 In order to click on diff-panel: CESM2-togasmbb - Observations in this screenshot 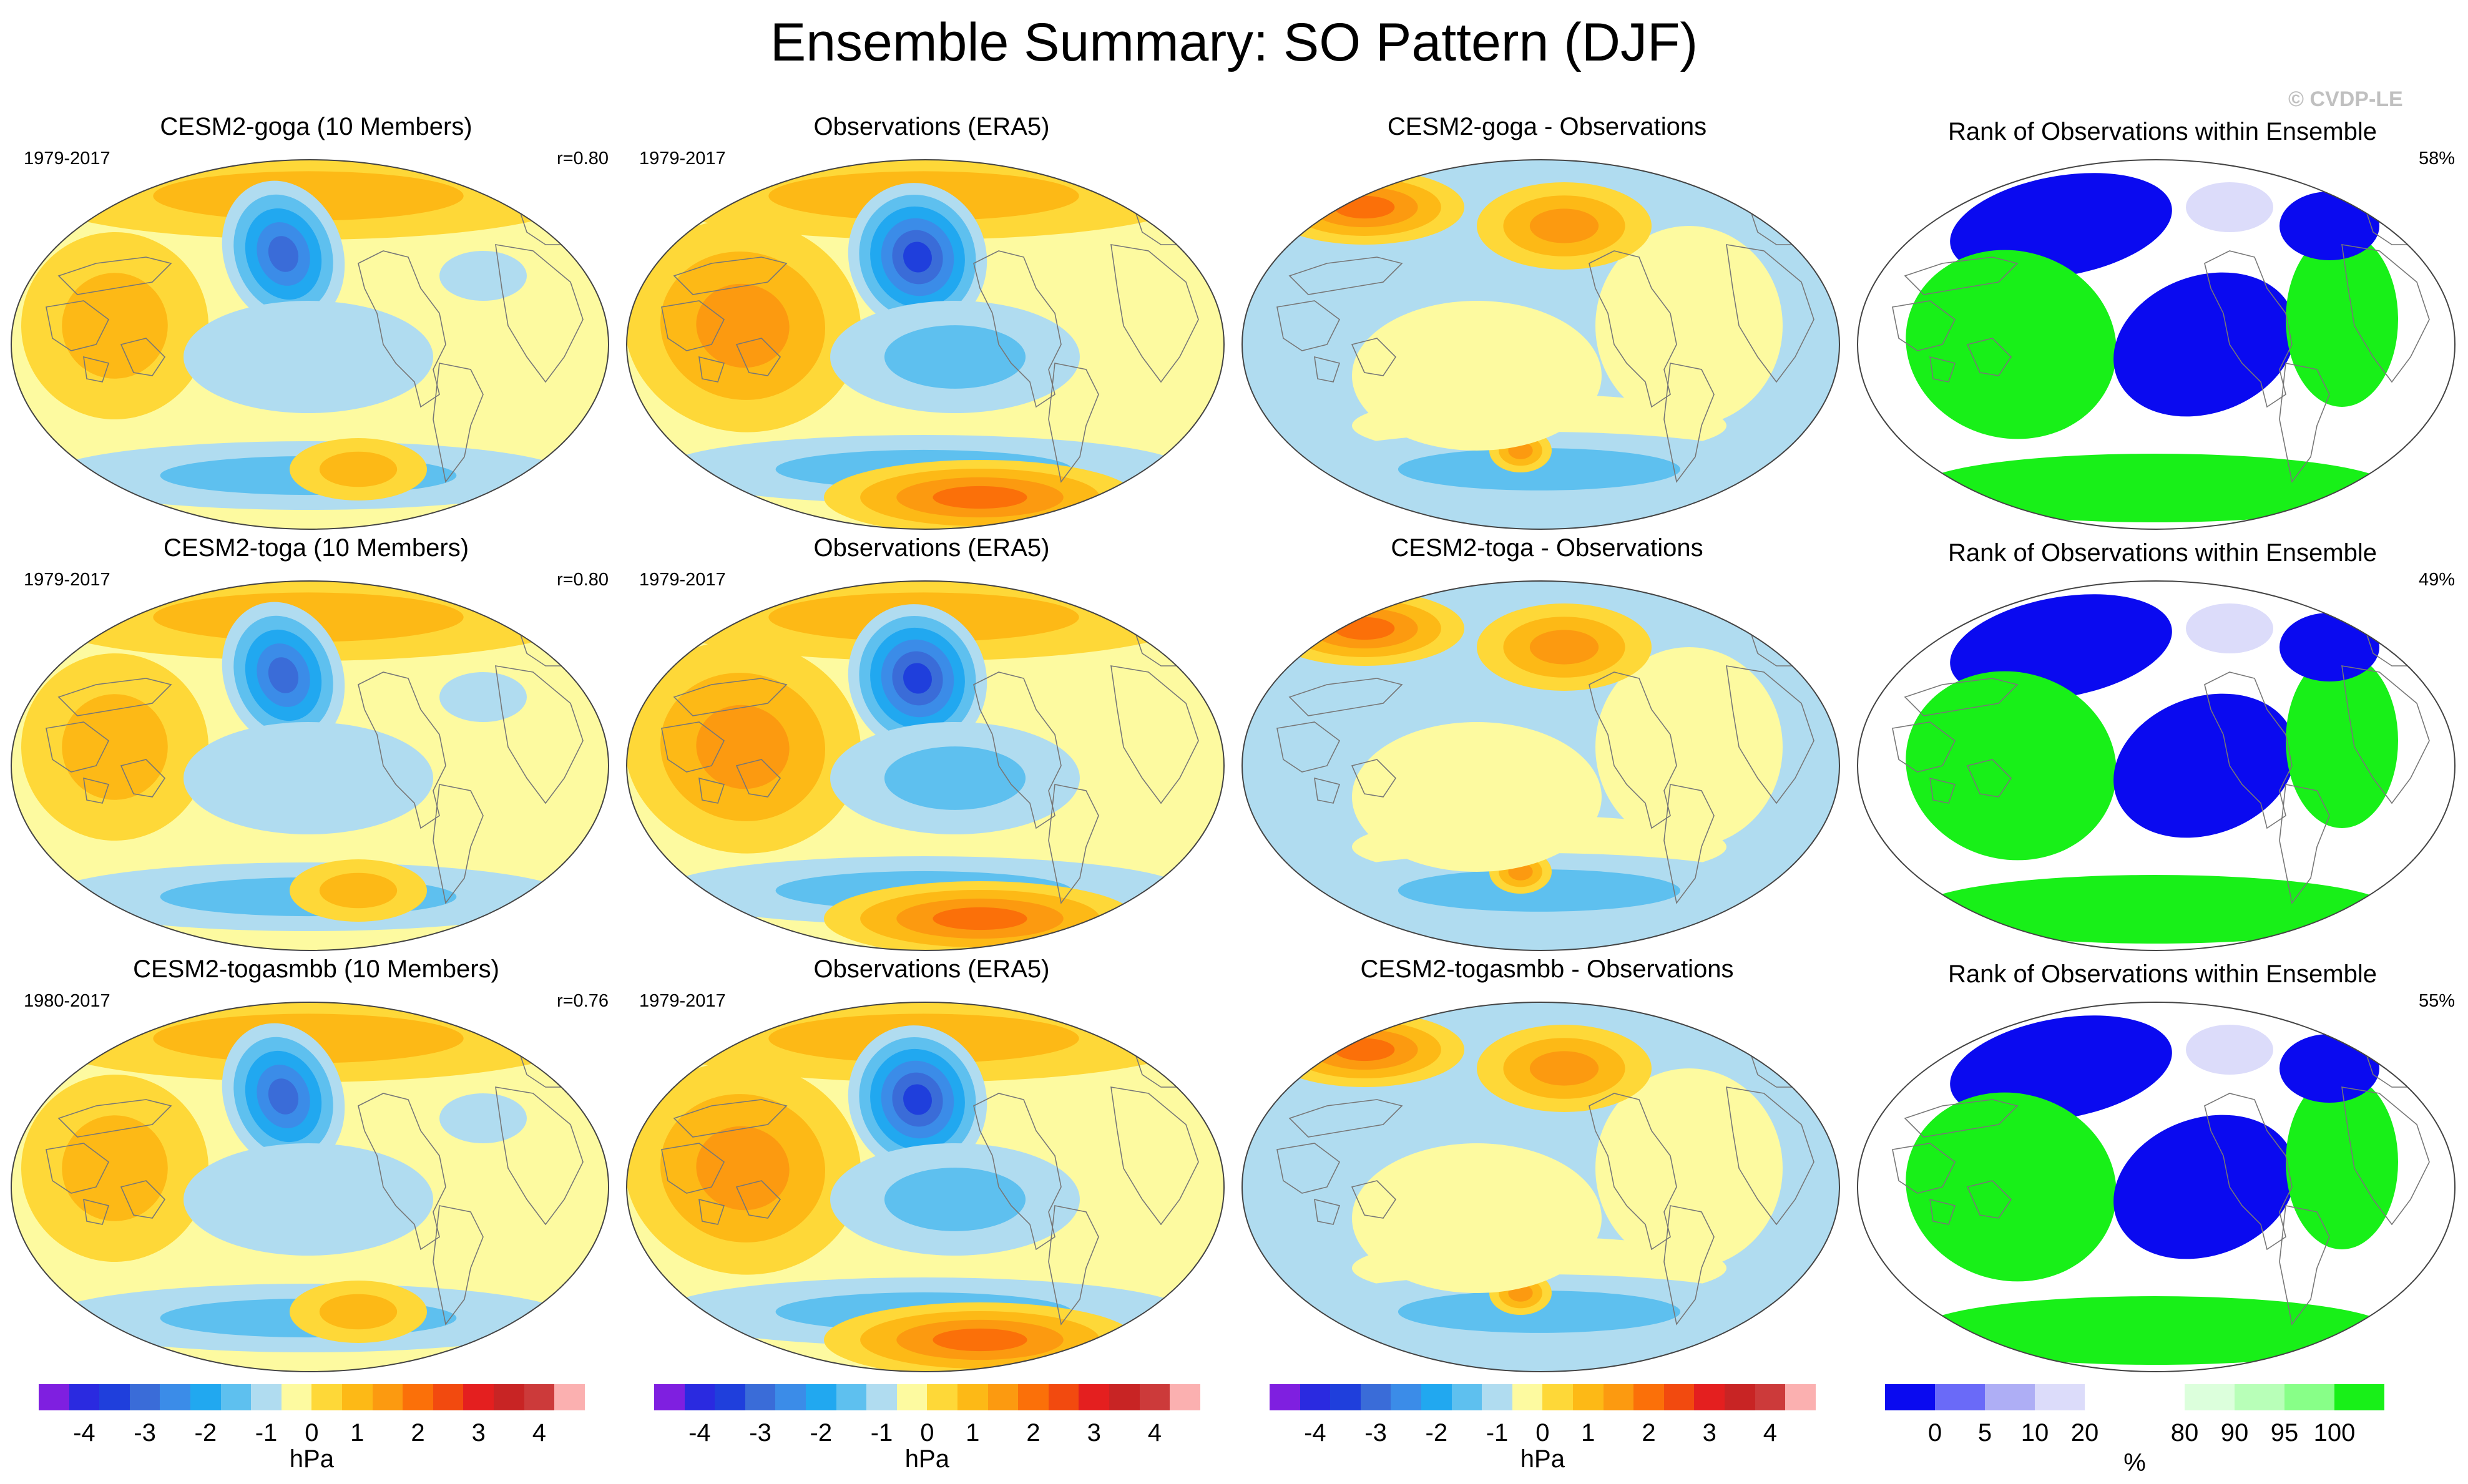, I will do `click(1547, 1163)`.